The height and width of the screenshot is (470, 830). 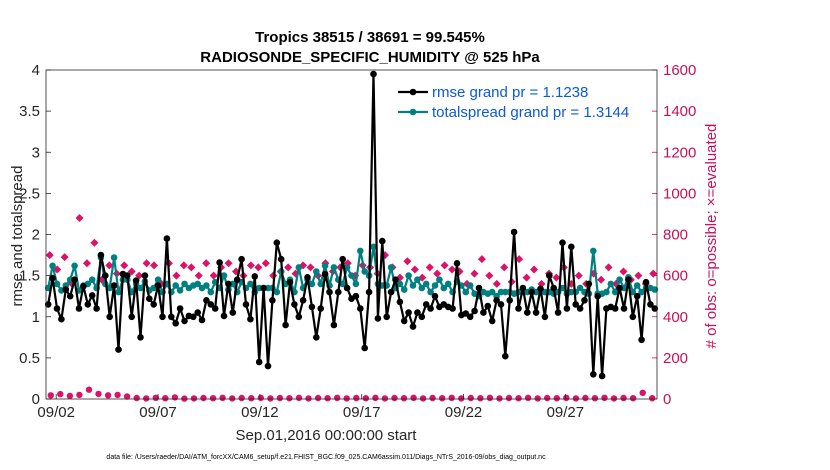 What do you see at coordinates (679, 70) in the screenshot?
I see `y2-tick-label-8: 1600` at bounding box center [679, 70].